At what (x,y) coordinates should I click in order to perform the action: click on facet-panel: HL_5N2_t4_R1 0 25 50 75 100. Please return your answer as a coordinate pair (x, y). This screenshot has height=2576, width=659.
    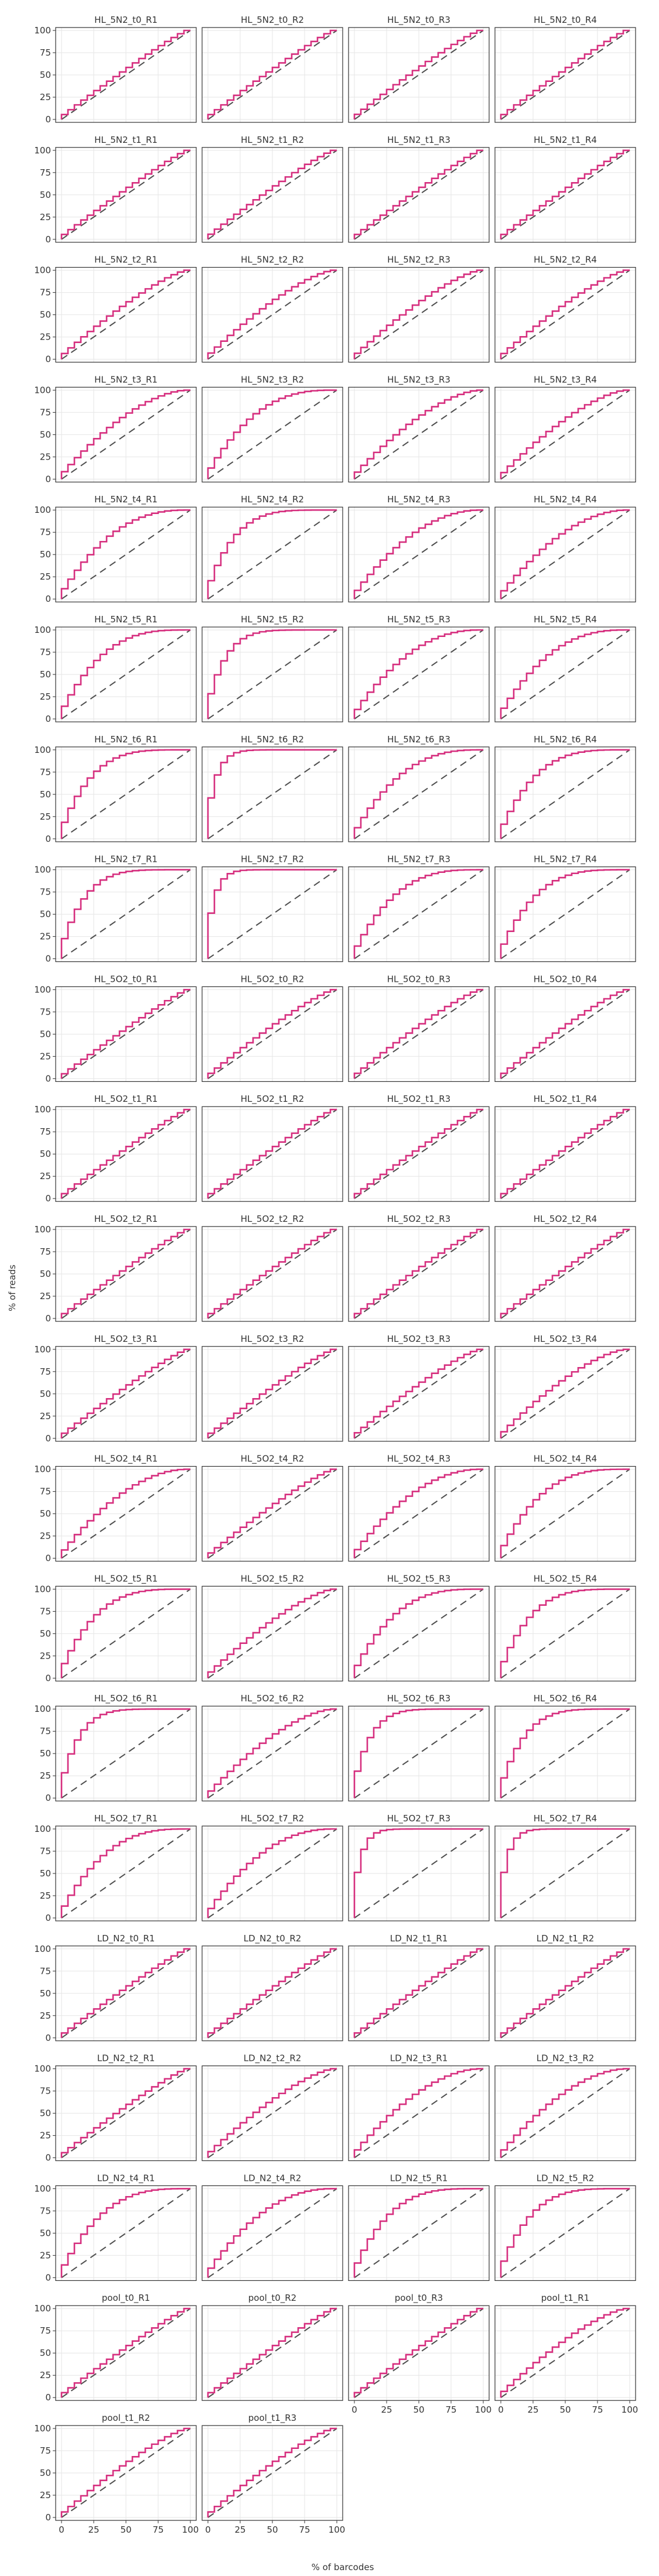
    Looking at the image, I should click on (115, 549).